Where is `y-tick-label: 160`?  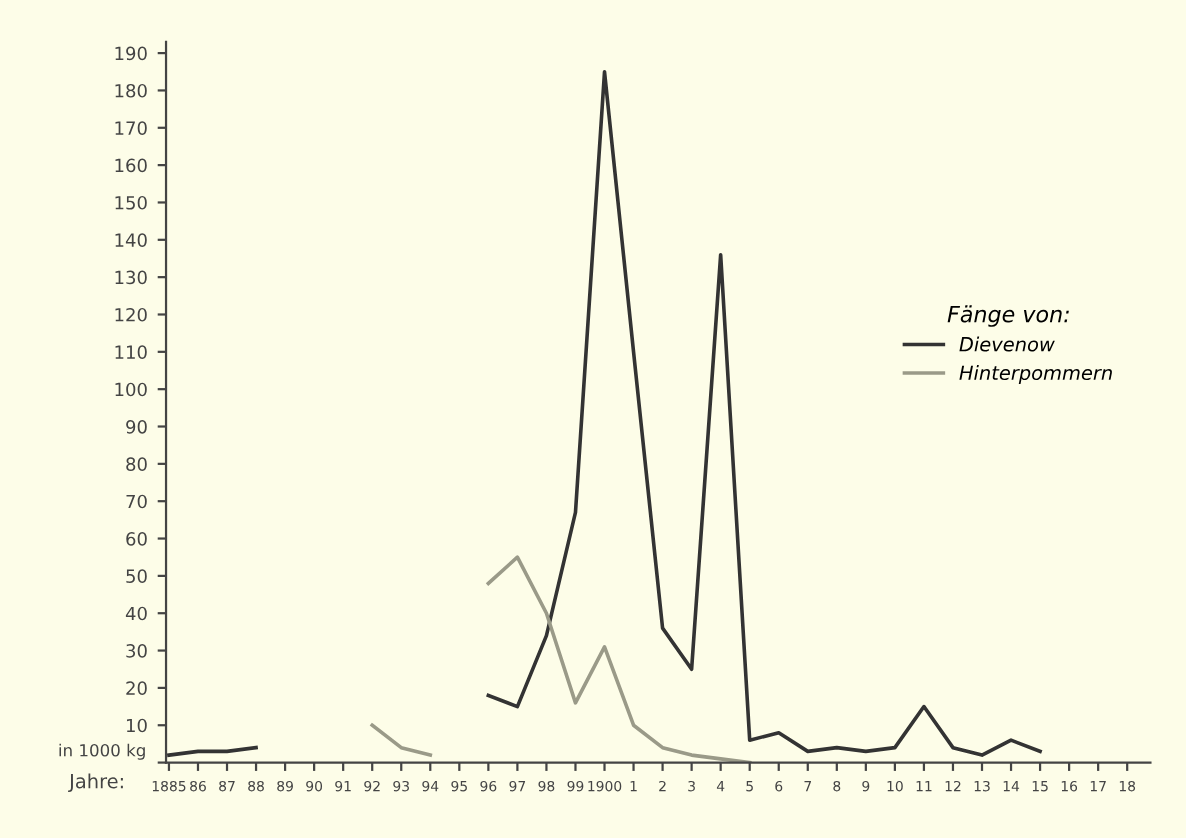 y-tick-label: 160 is located at coordinates (131, 165).